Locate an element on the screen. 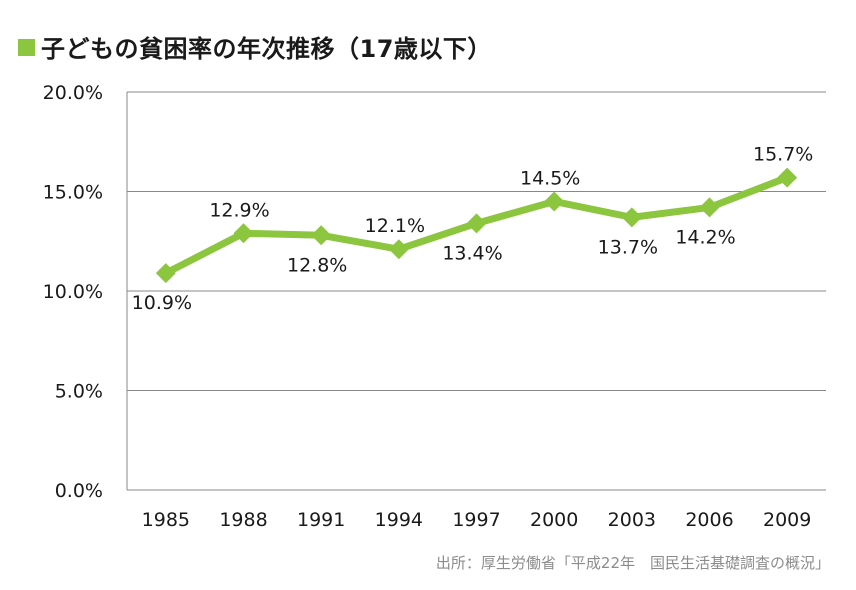 This screenshot has height=590, width=856. y-tick-label: 20.0% is located at coordinates (73, 93).